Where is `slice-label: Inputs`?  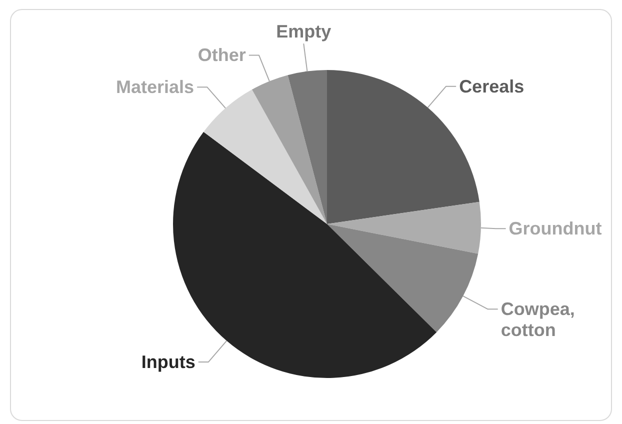
slice-label: Inputs is located at coordinates (168, 362).